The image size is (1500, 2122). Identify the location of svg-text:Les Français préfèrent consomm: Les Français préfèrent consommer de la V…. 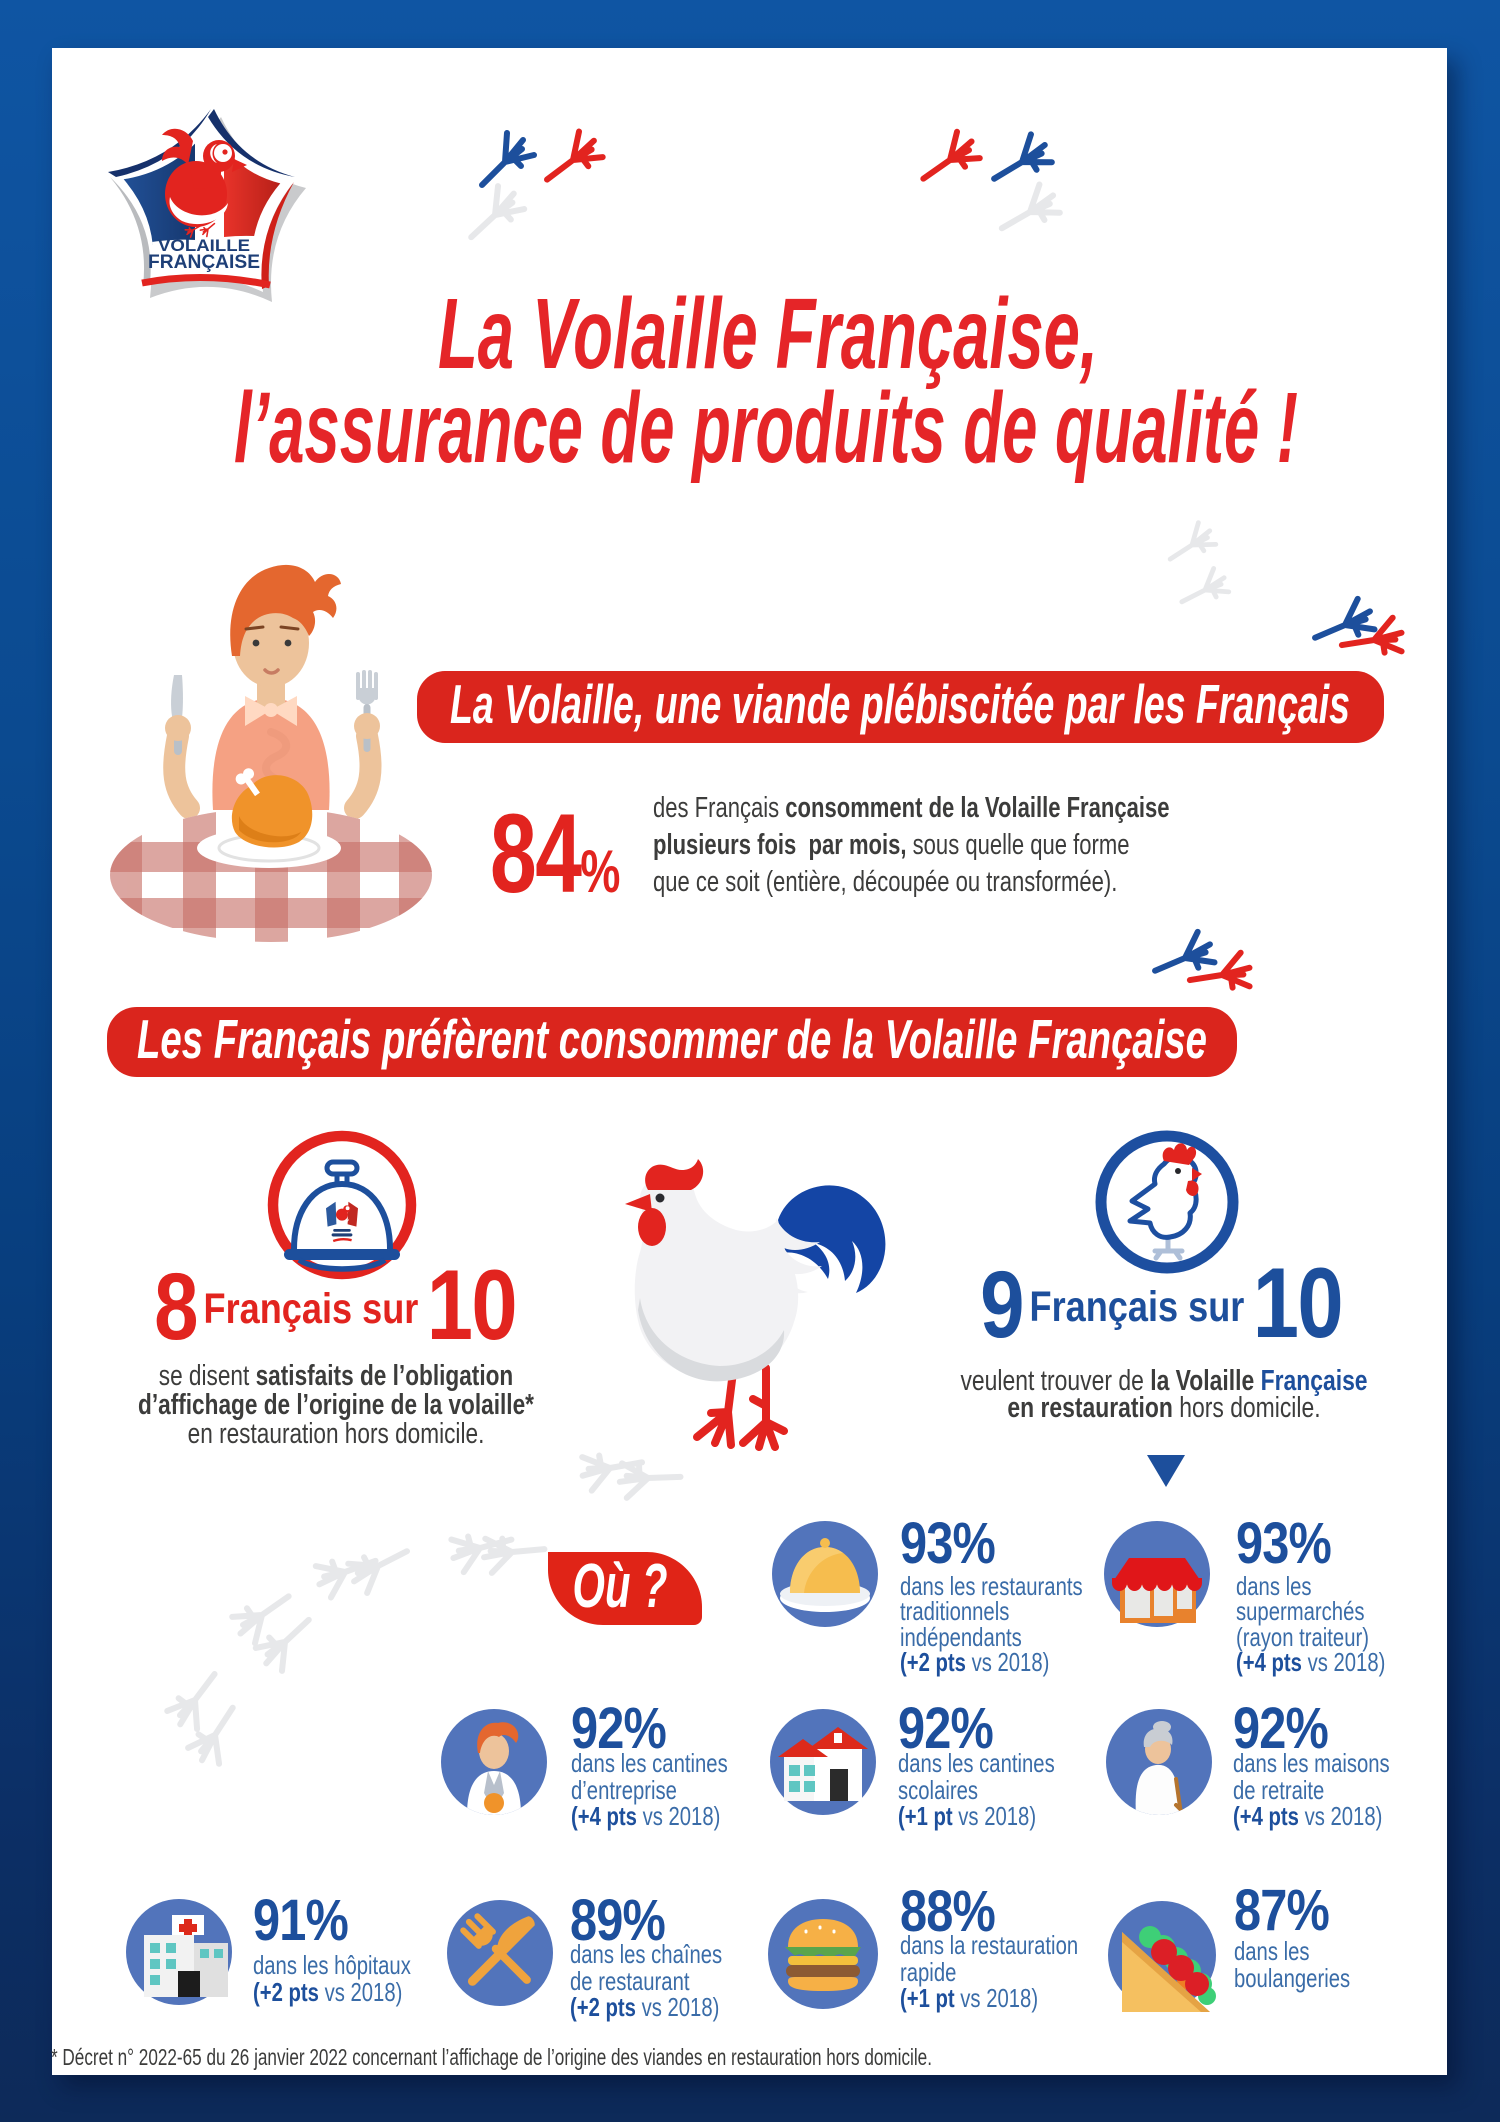
(672, 1039).